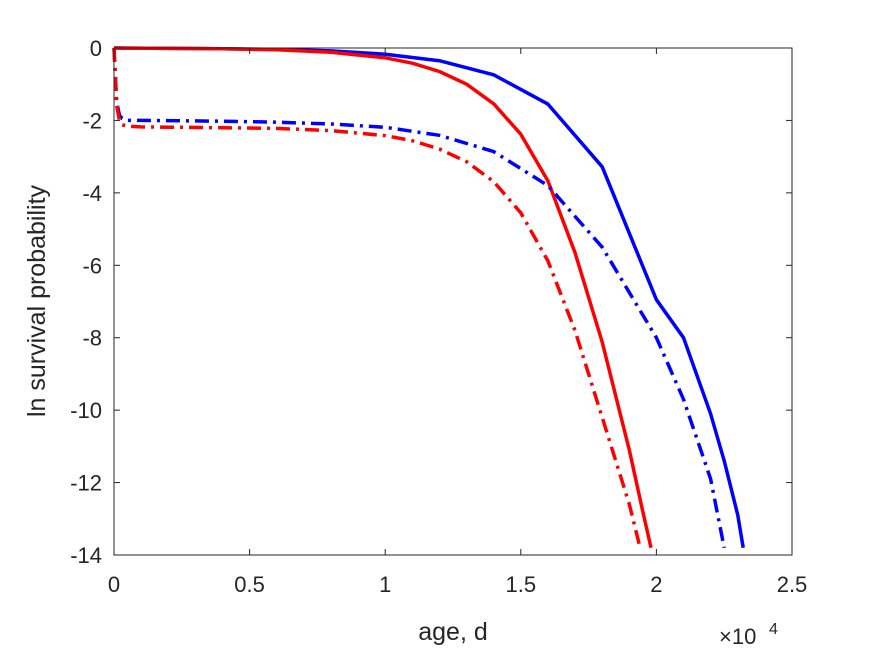 This screenshot has height=656, width=875. What do you see at coordinates (86, 483) in the screenshot?
I see `y-tick-label-6: -12` at bounding box center [86, 483].